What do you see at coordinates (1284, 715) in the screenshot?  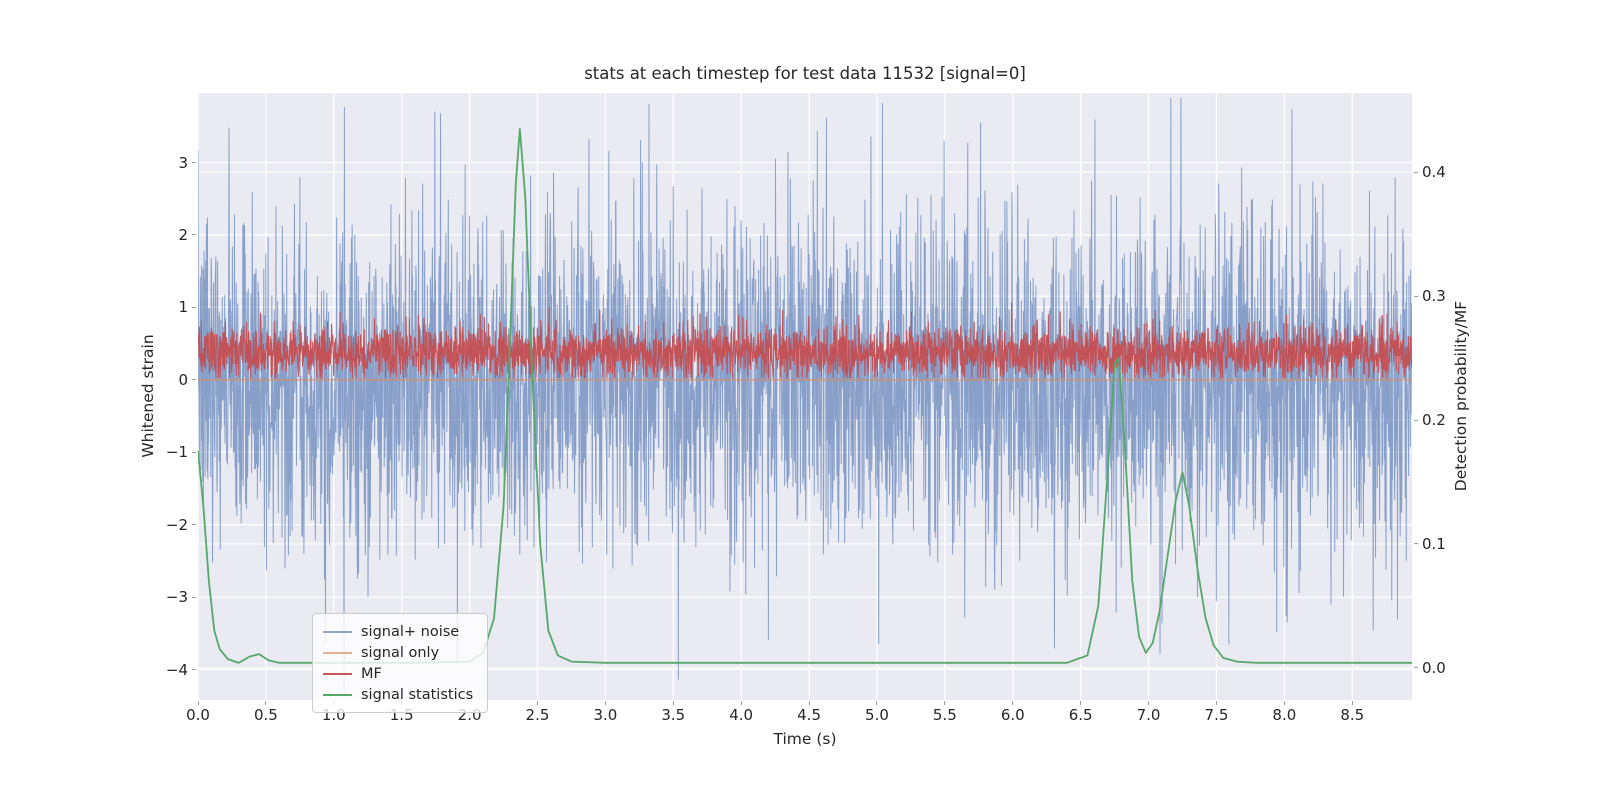 I see `x-tick-label: 8.0` at bounding box center [1284, 715].